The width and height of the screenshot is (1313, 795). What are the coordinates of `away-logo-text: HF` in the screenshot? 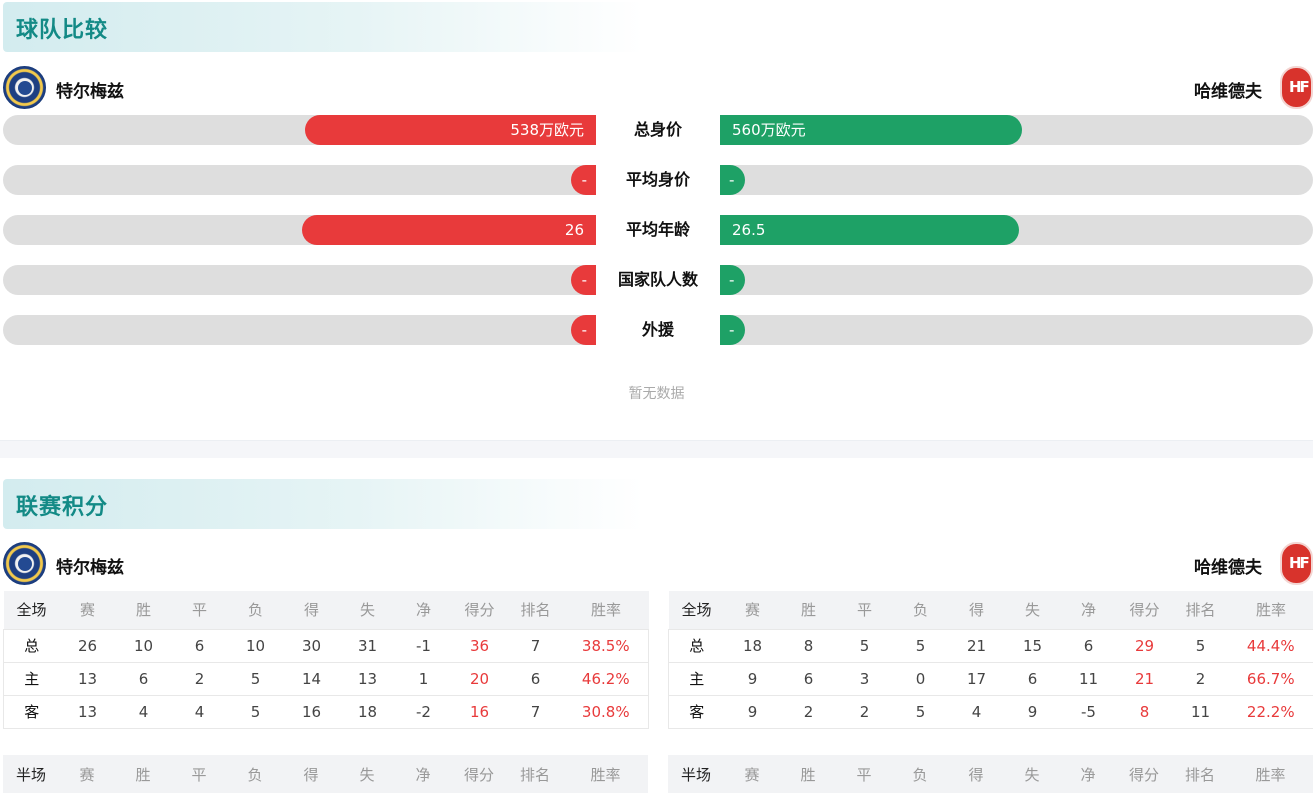 It's located at (1299, 87).